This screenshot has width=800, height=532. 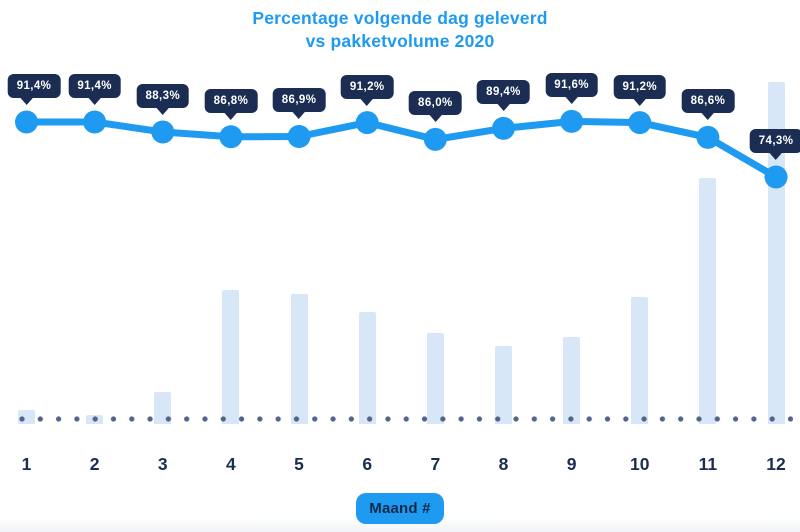 I want to click on month-label: 3, so click(x=162, y=464).